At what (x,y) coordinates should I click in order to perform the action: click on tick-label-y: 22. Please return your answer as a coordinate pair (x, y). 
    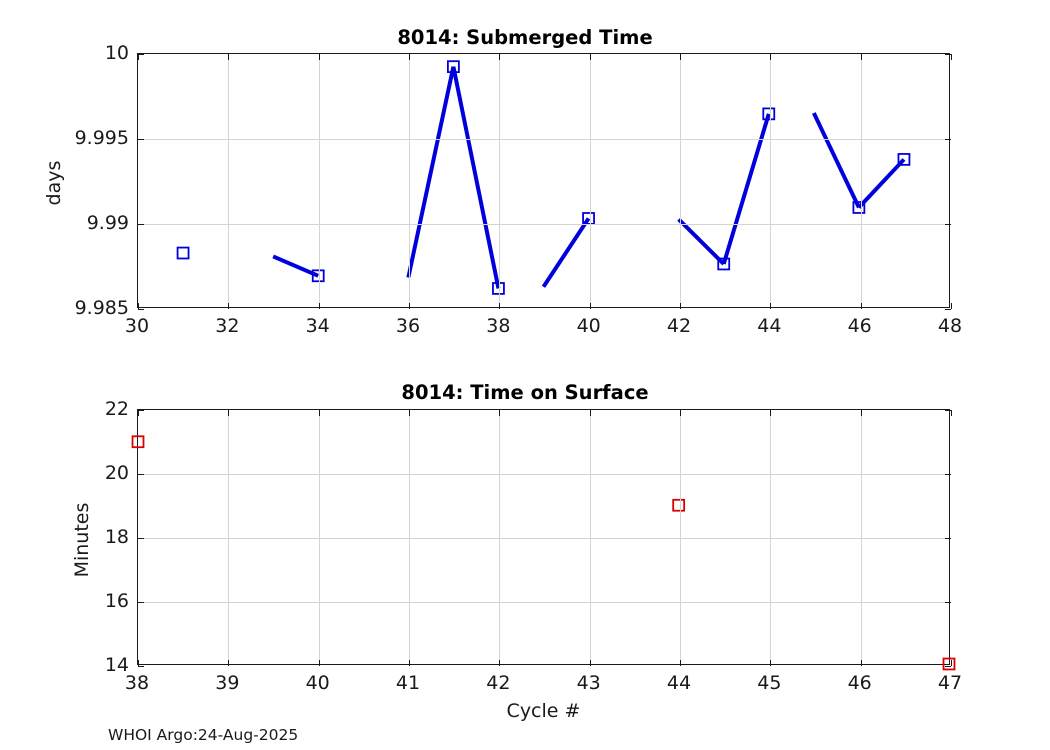
    Looking at the image, I should click on (116, 409).